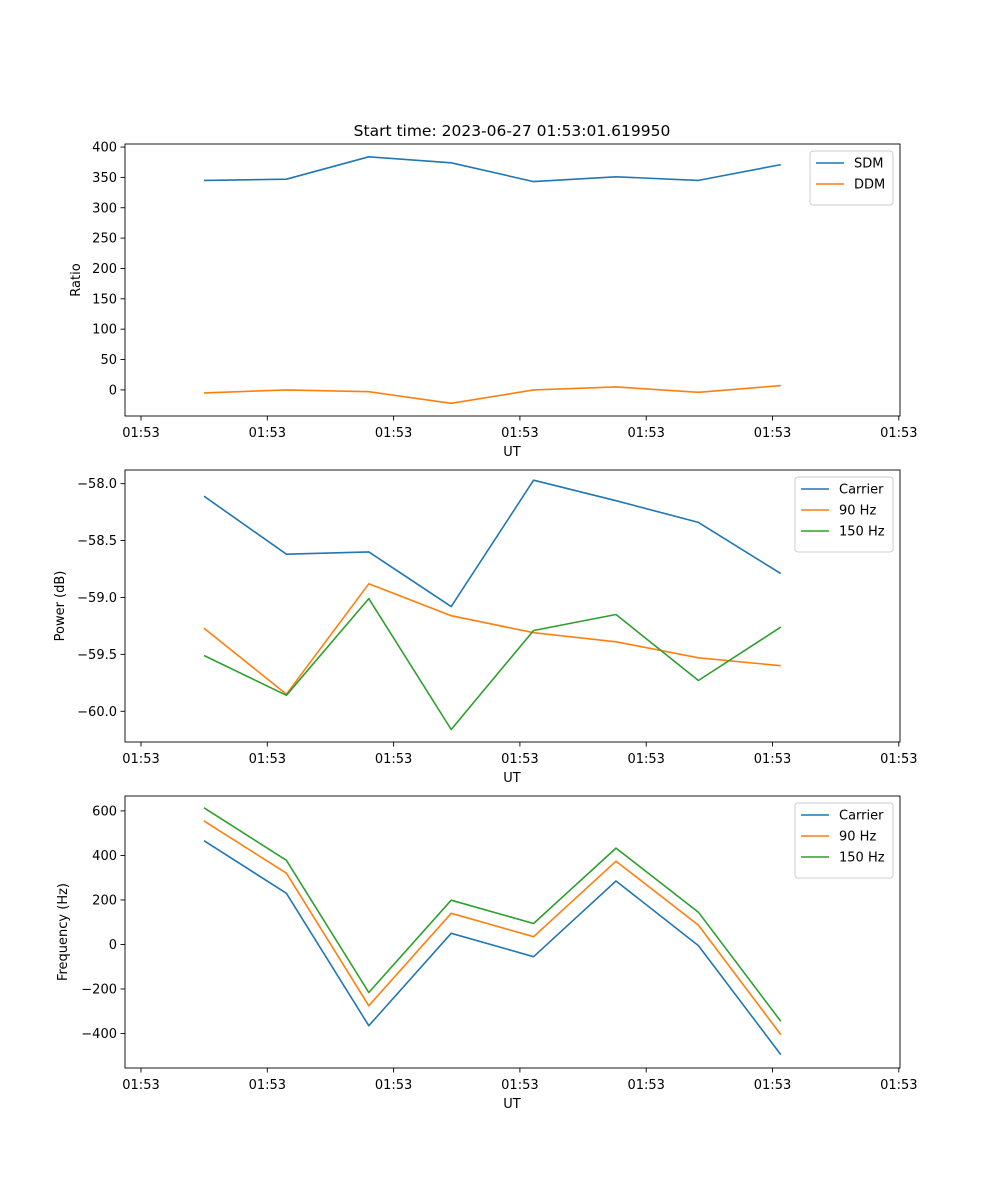 Image resolution: width=1000 pixels, height=1200 pixels. What do you see at coordinates (97, 541) in the screenshot?
I see `y-tick-label: −58.5` at bounding box center [97, 541].